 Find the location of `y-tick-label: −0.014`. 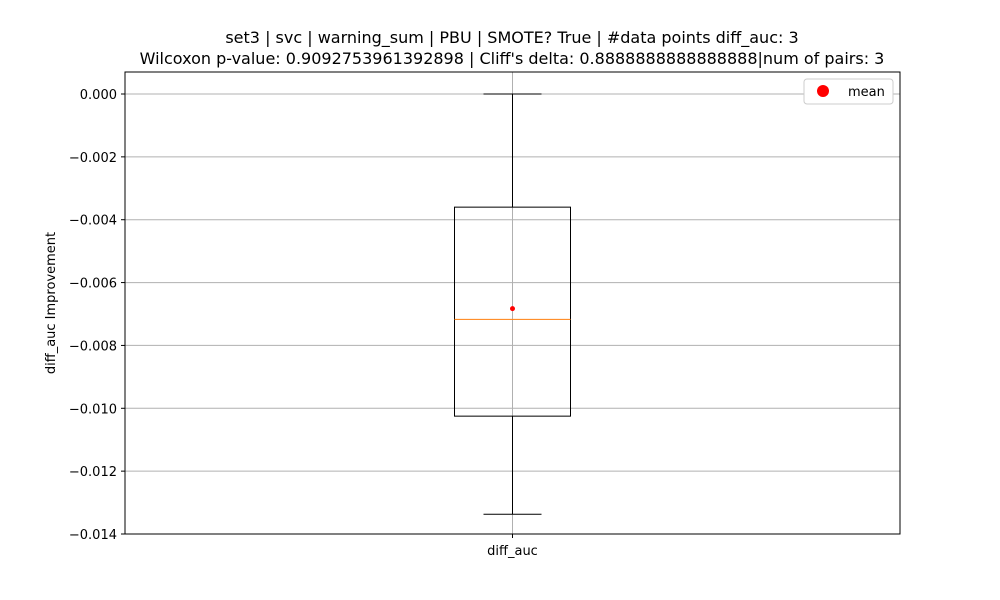

y-tick-label: −0.014 is located at coordinates (93, 535).